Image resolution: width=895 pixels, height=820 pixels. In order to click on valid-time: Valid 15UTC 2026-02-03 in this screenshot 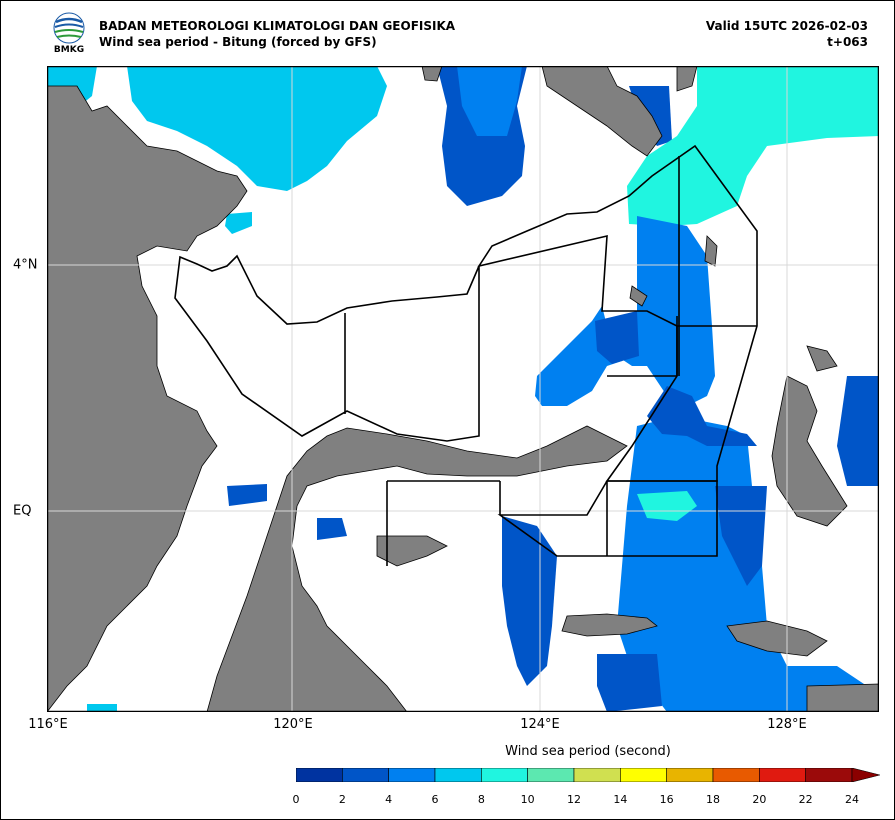, I will do `click(786, 26)`.